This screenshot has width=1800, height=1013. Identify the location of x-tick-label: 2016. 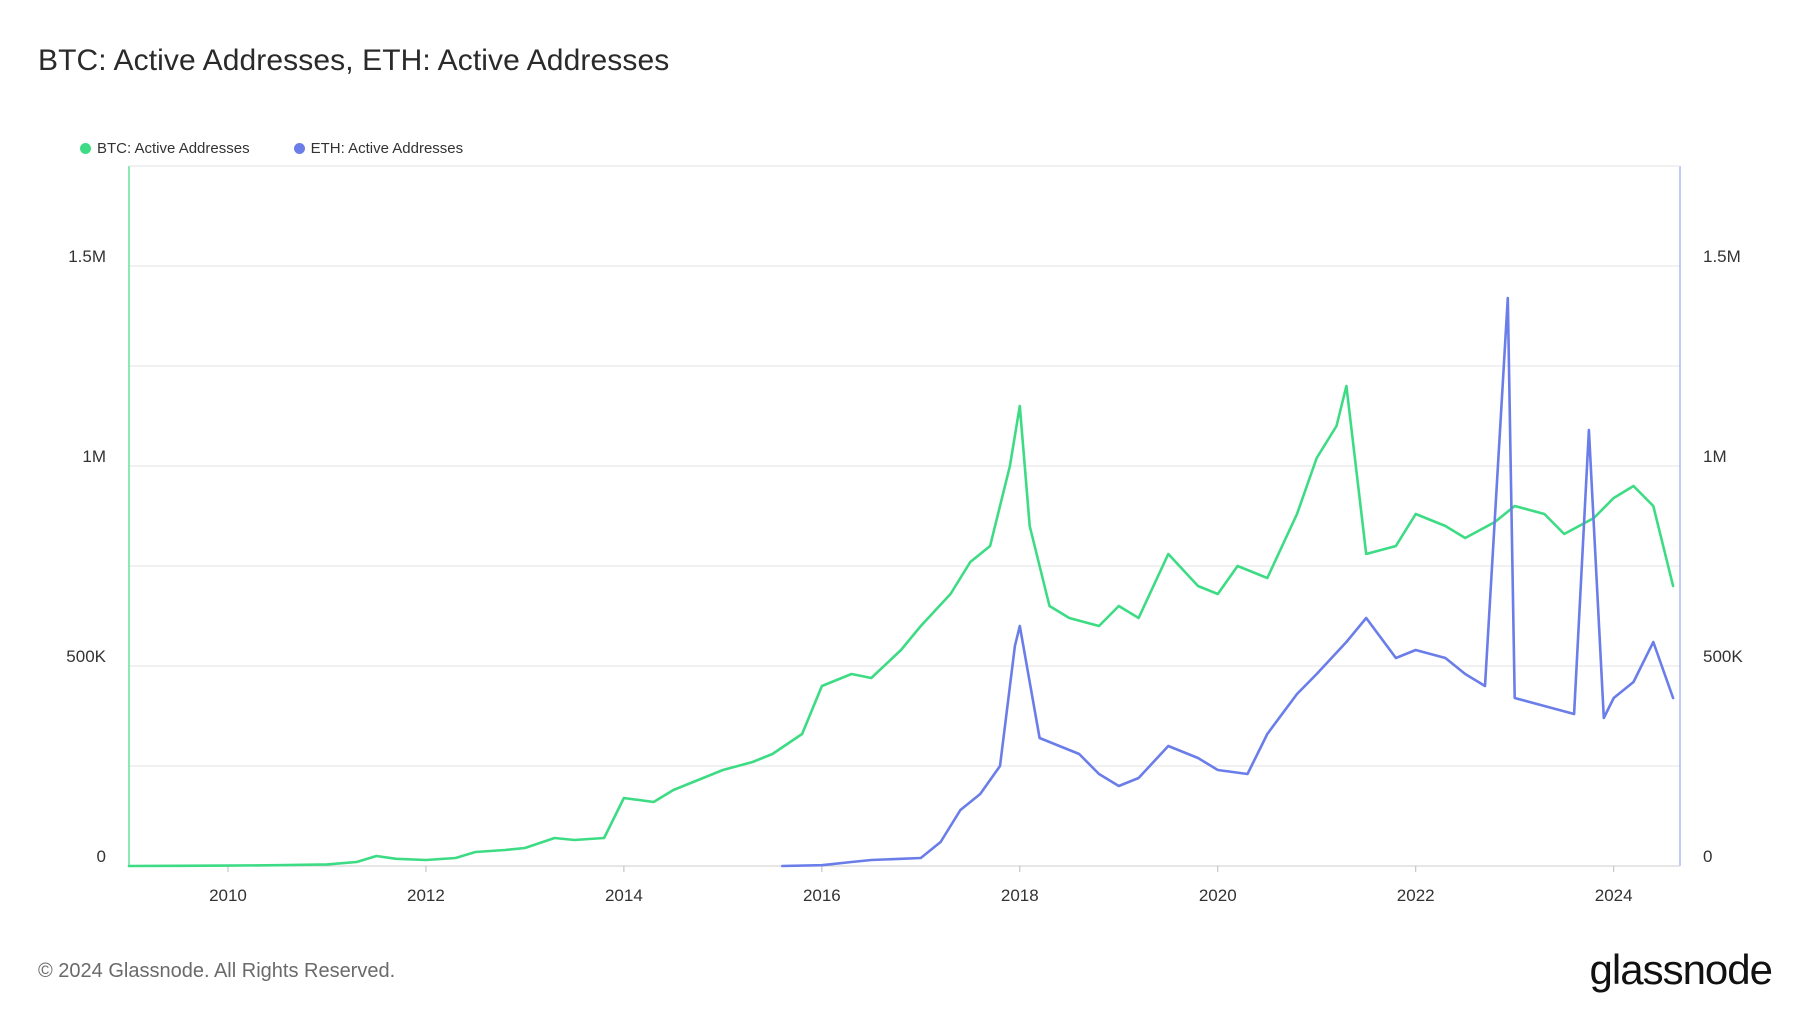
(822, 895).